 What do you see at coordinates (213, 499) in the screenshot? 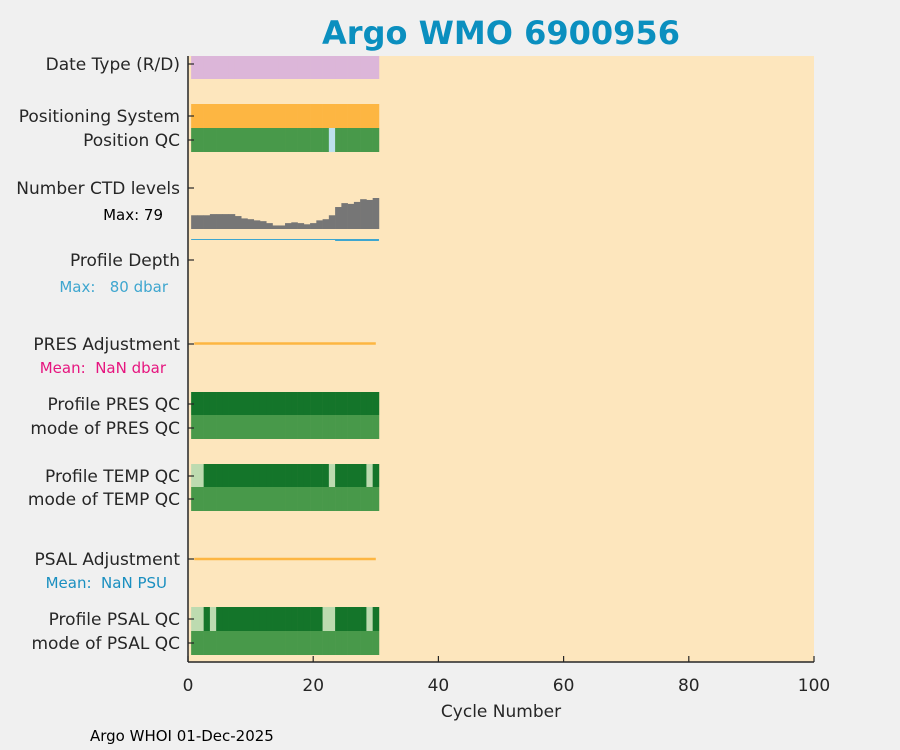
I see `mode-temp-qc-cycle-4-bar` at bounding box center [213, 499].